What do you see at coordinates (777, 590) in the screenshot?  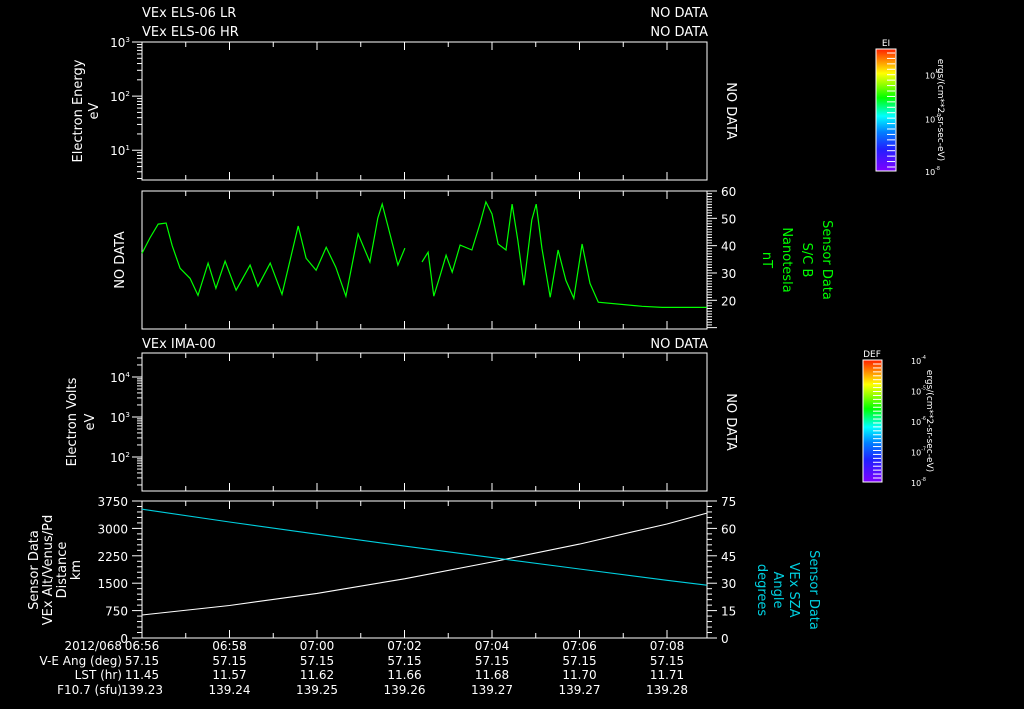 I see `panel4-right-ylabel-line: Angle` at bounding box center [777, 590].